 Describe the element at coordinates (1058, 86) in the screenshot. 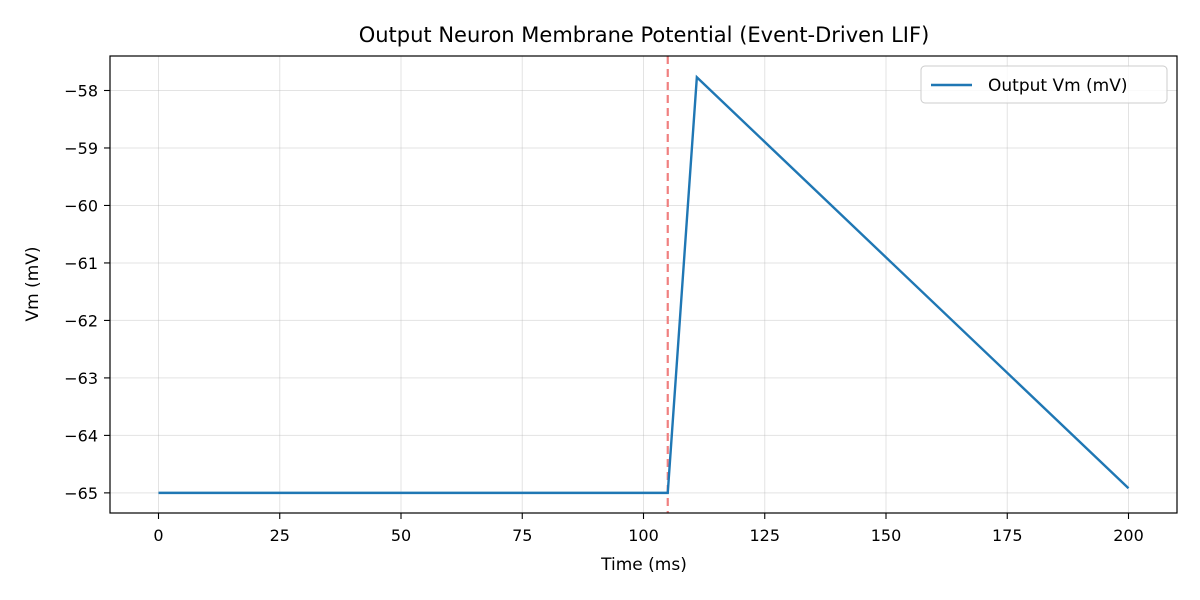

I see `legend-label: Output Vm (mV)` at that location.